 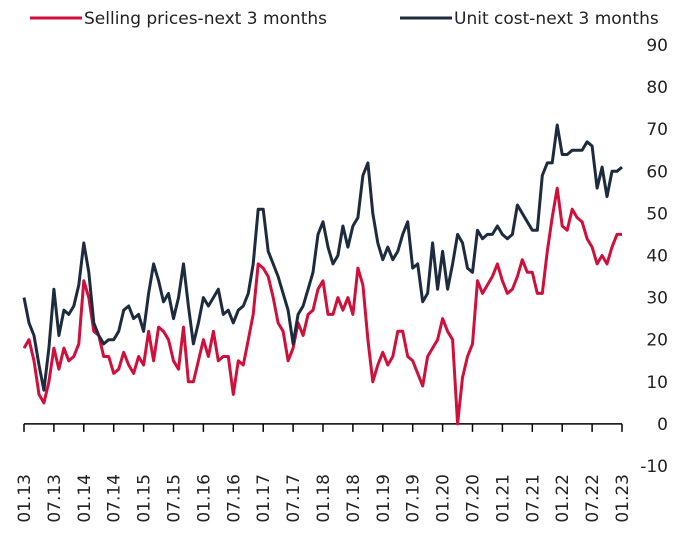 What do you see at coordinates (55, 498) in the screenshot?
I see `x-tick-label: 07.13` at bounding box center [55, 498].